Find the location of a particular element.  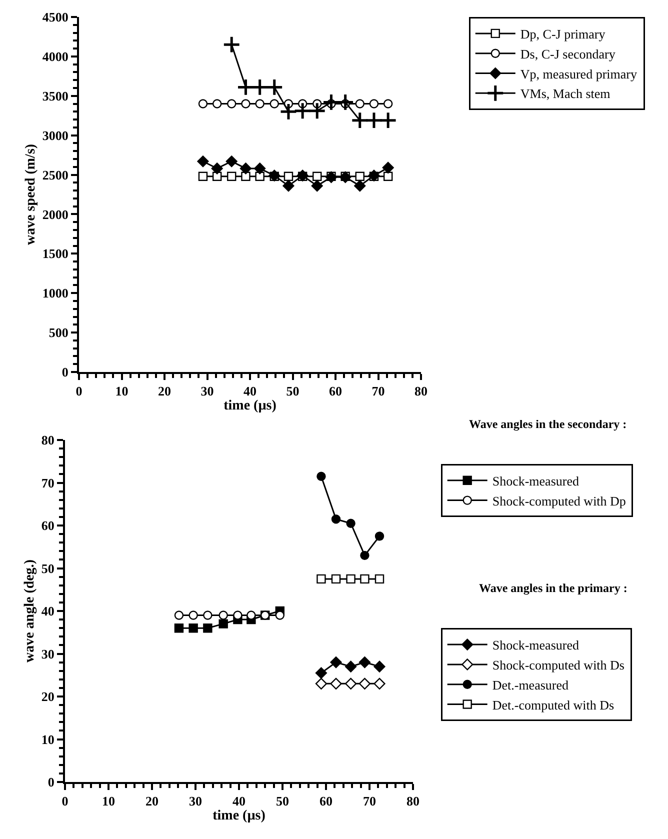

text: Wave angles in the primary : is located at coordinates (553, 588).